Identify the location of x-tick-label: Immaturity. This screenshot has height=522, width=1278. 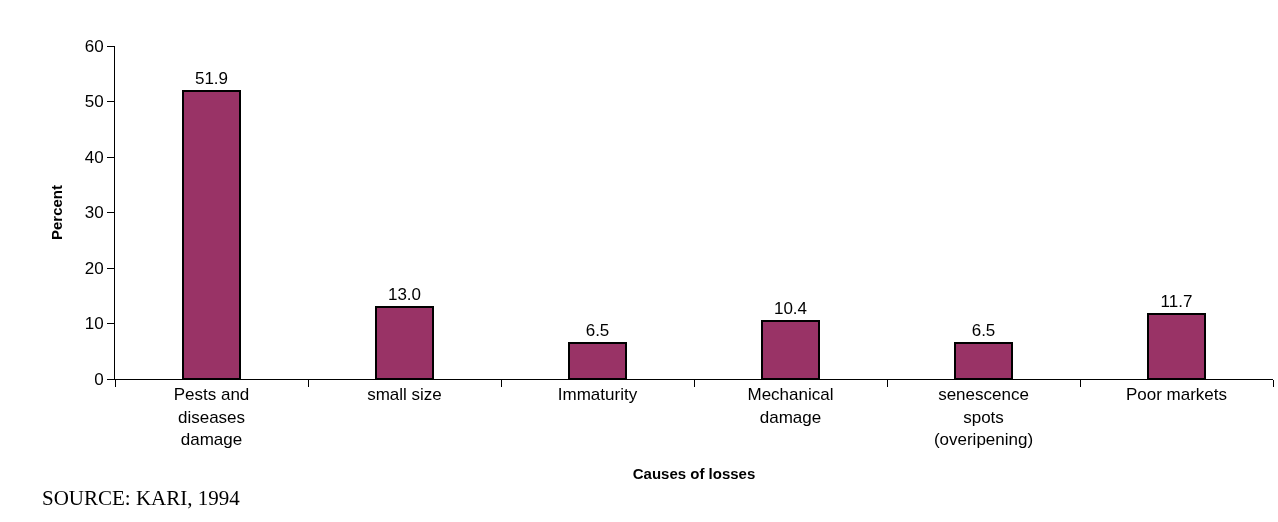
(597, 395).